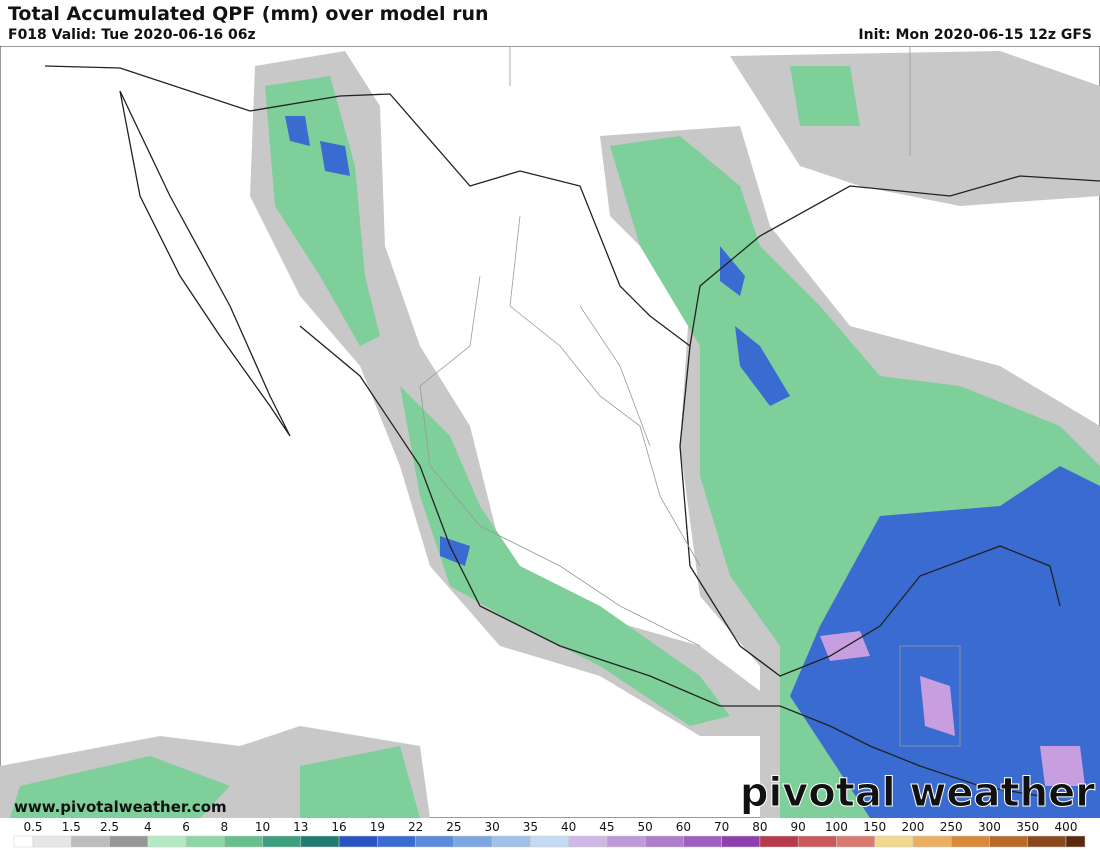  What do you see at coordinates (759, 827) in the screenshot?
I see `colorbar-label: 80` at bounding box center [759, 827].